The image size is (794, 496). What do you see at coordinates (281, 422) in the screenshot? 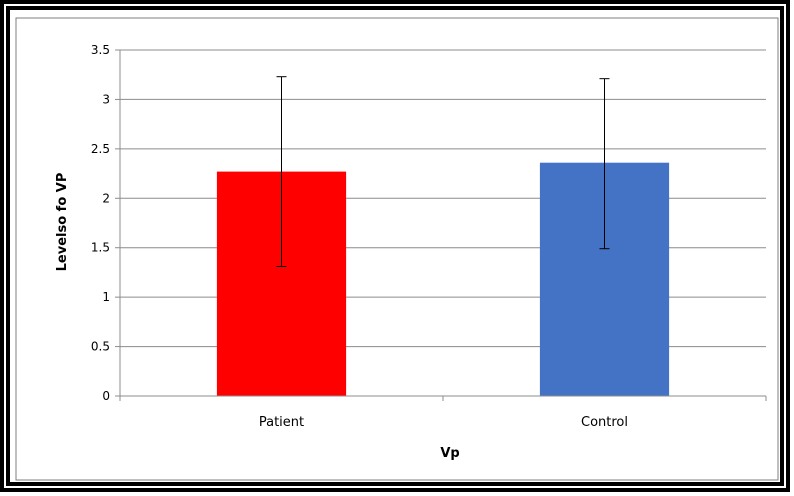
I see `category-label-patient: Patient` at bounding box center [281, 422].